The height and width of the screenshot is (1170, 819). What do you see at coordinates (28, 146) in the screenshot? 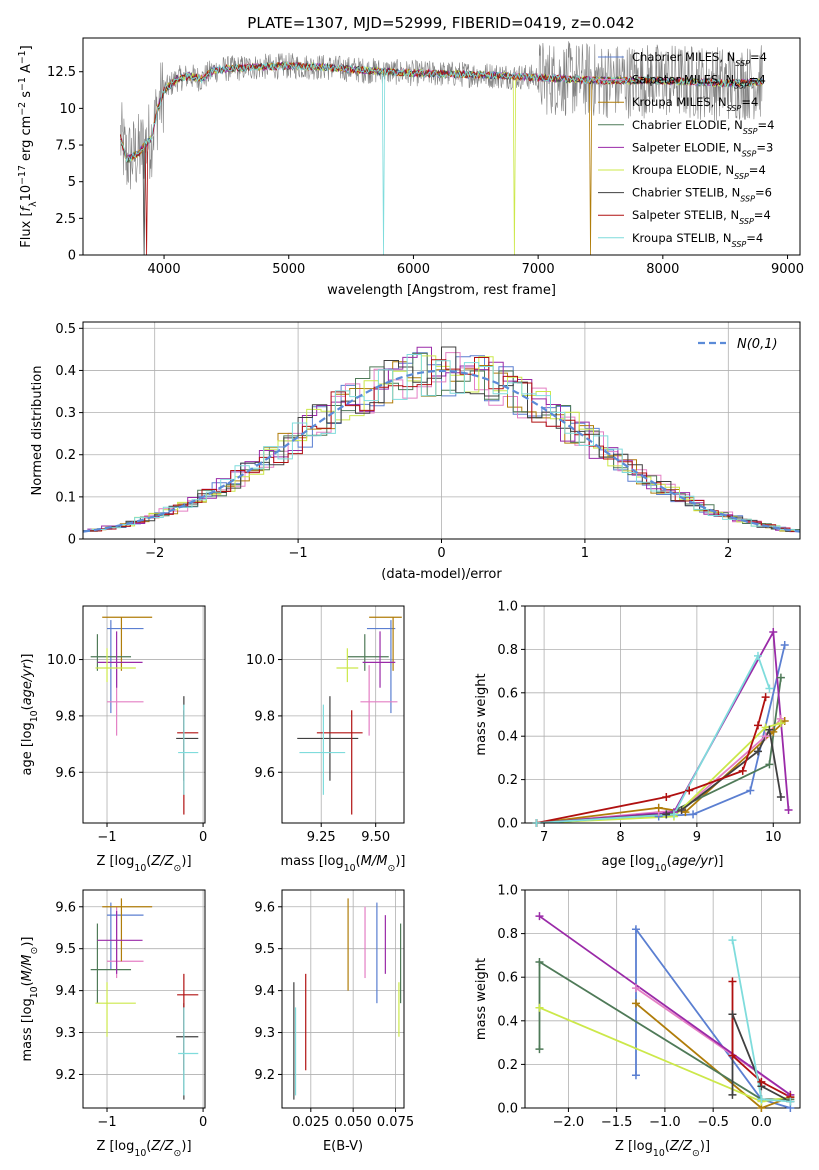
I see `y-axis-label: Flux [fλ10−17 erg cm−2 s−1 A−1]` at bounding box center [28, 146].